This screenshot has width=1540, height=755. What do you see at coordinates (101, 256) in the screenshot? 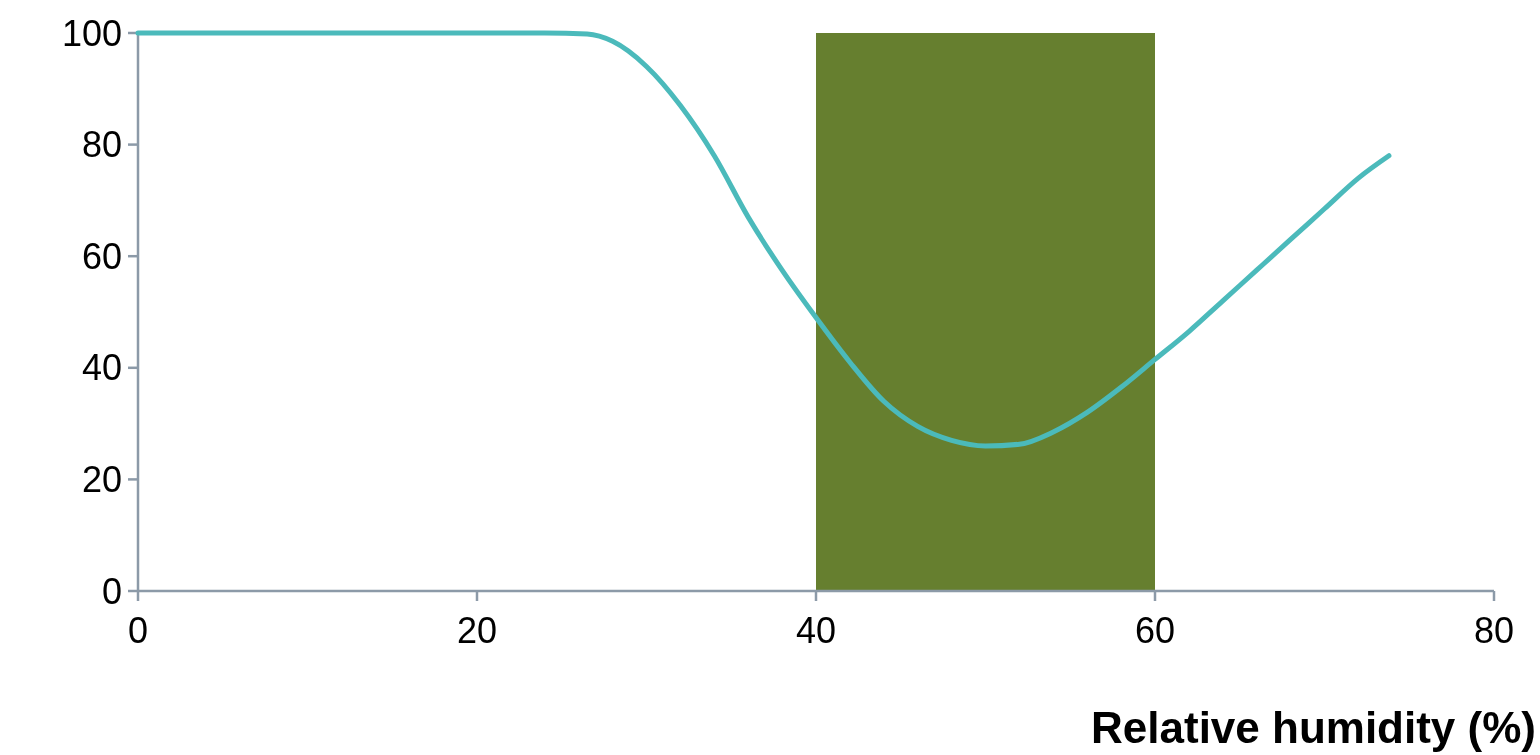
I see `y-tick-label: 60` at bounding box center [101, 256].